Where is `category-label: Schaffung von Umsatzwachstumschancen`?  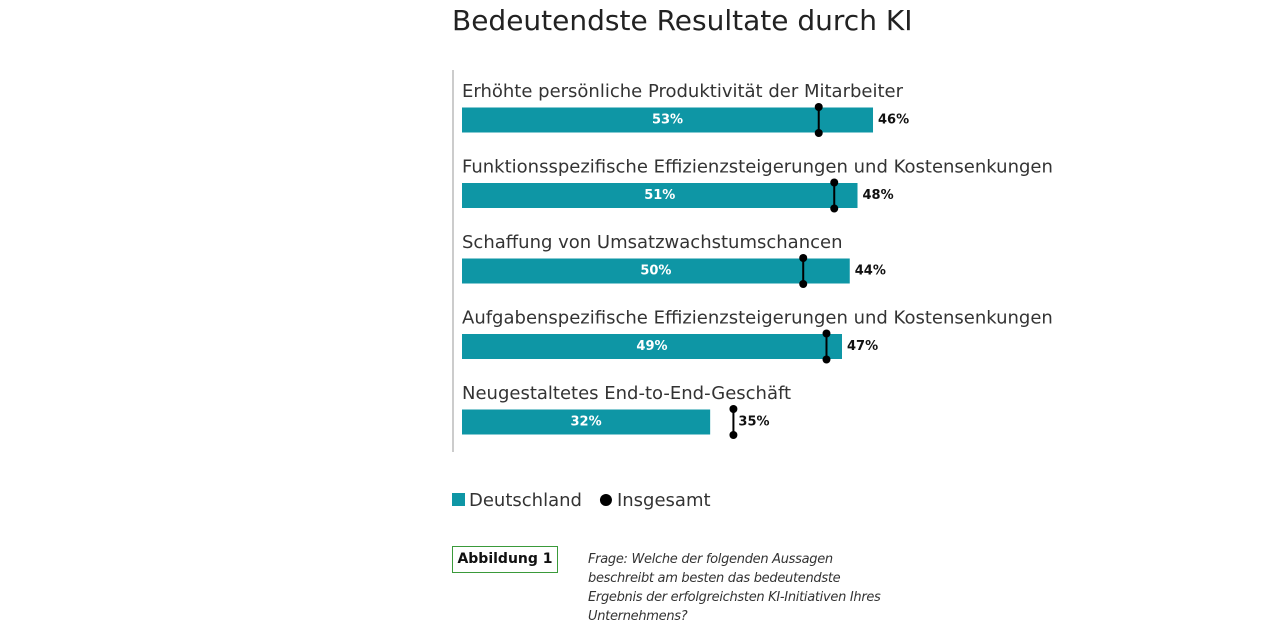 category-label: Schaffung von Umsatzwachstumschancen is located at coordinates (652, 242).